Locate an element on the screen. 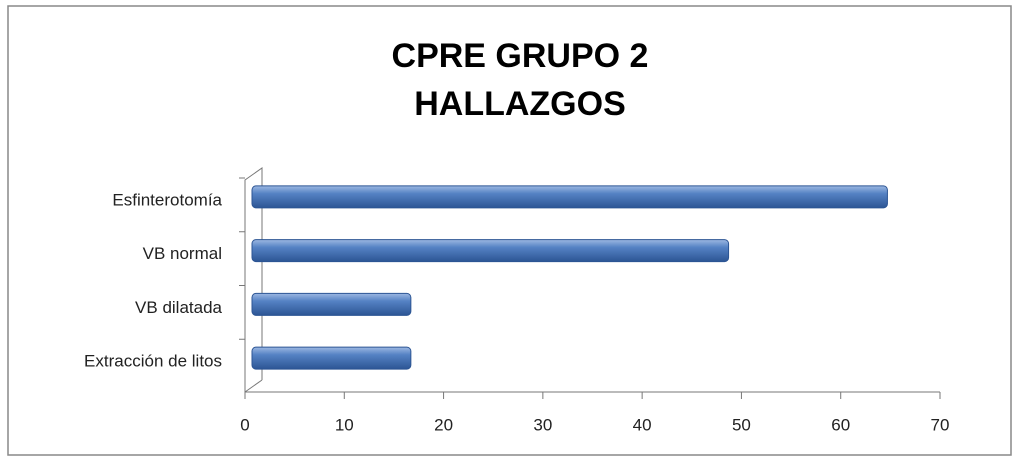  x-tick-label: 20 is located at coordinates (443, 424).